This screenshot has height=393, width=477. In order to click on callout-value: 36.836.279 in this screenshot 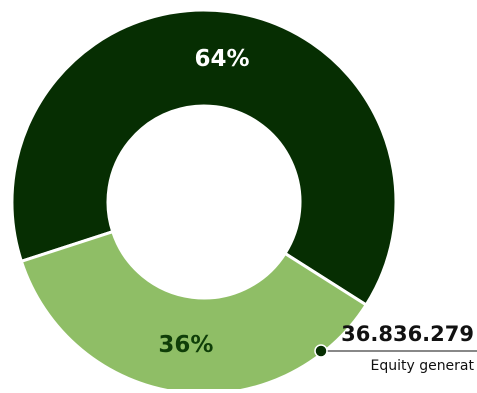, I will do `click(407, 334)`.